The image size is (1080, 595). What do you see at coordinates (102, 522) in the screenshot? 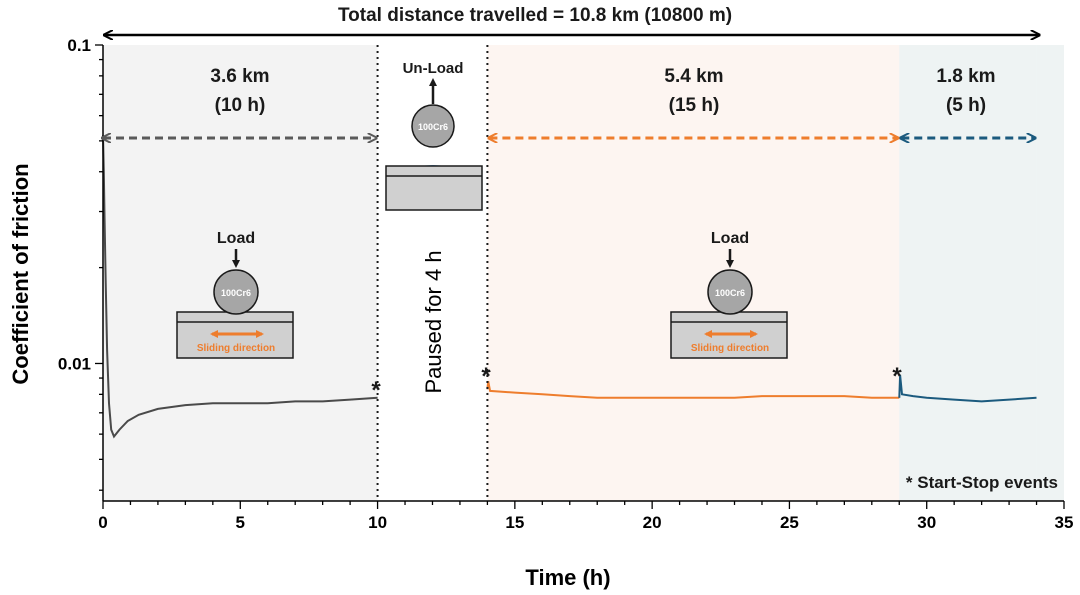
I see `x-tick-label: 0` at bounding box center [102, 522].